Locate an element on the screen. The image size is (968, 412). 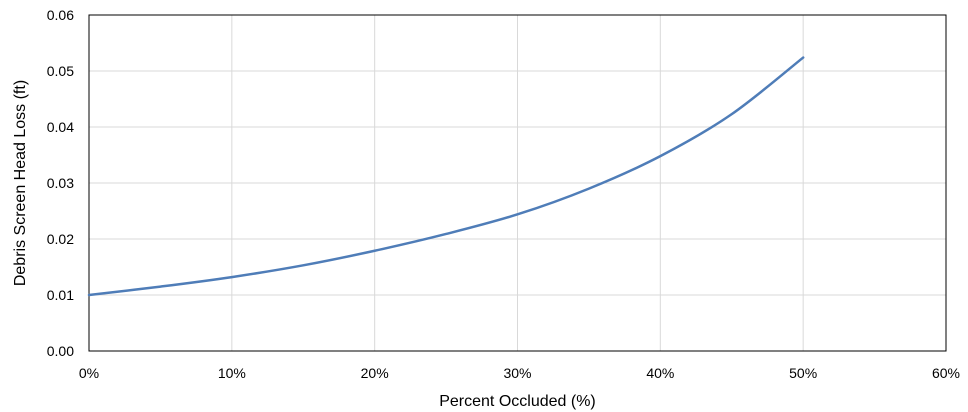
y-tick-label: 0.05 is located at coordinates (60, 71).